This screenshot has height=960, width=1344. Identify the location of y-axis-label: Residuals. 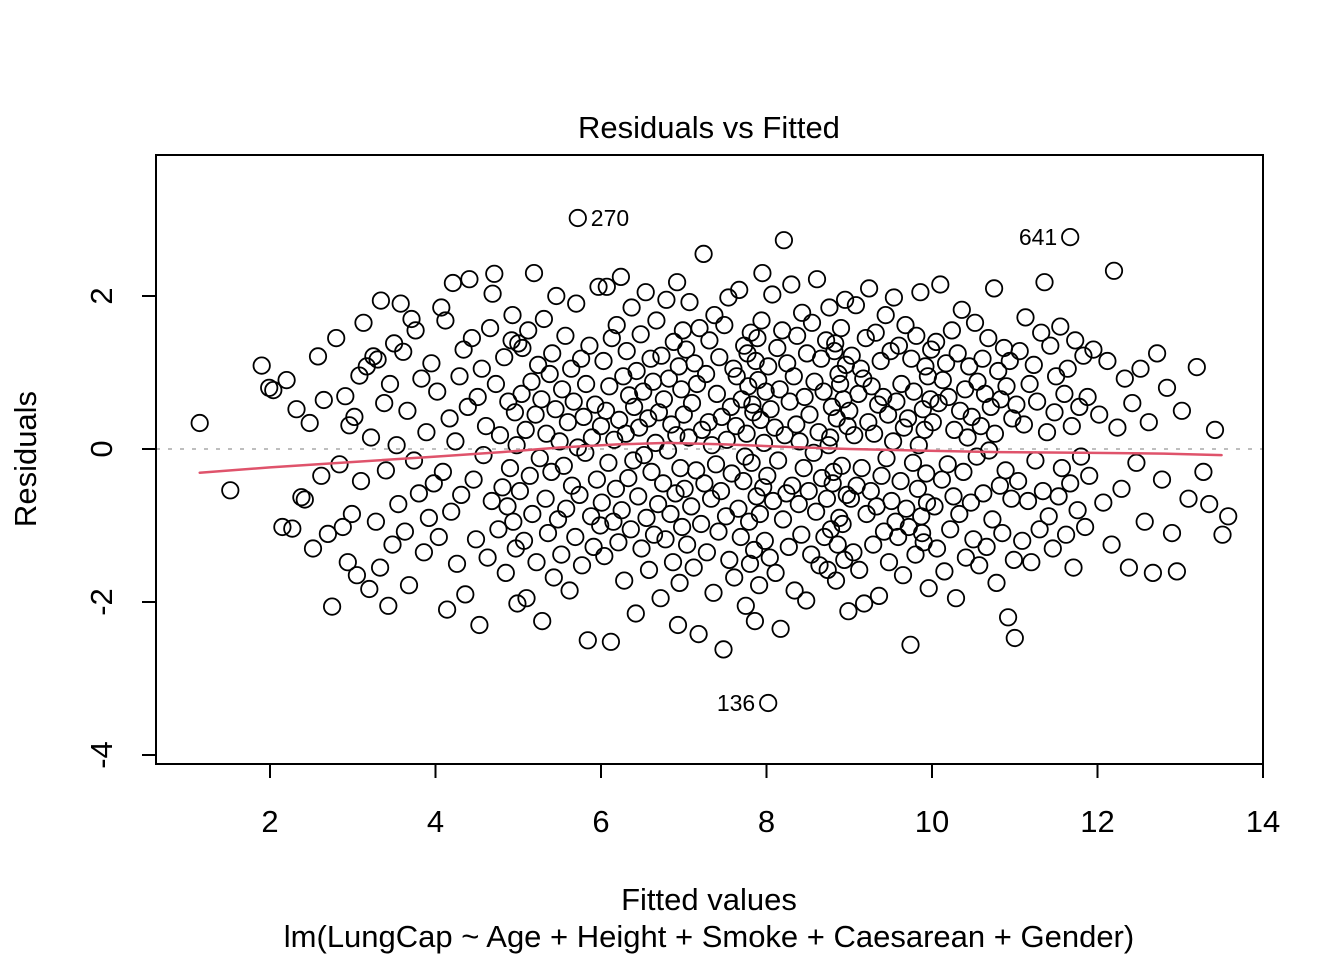
(25, 459).